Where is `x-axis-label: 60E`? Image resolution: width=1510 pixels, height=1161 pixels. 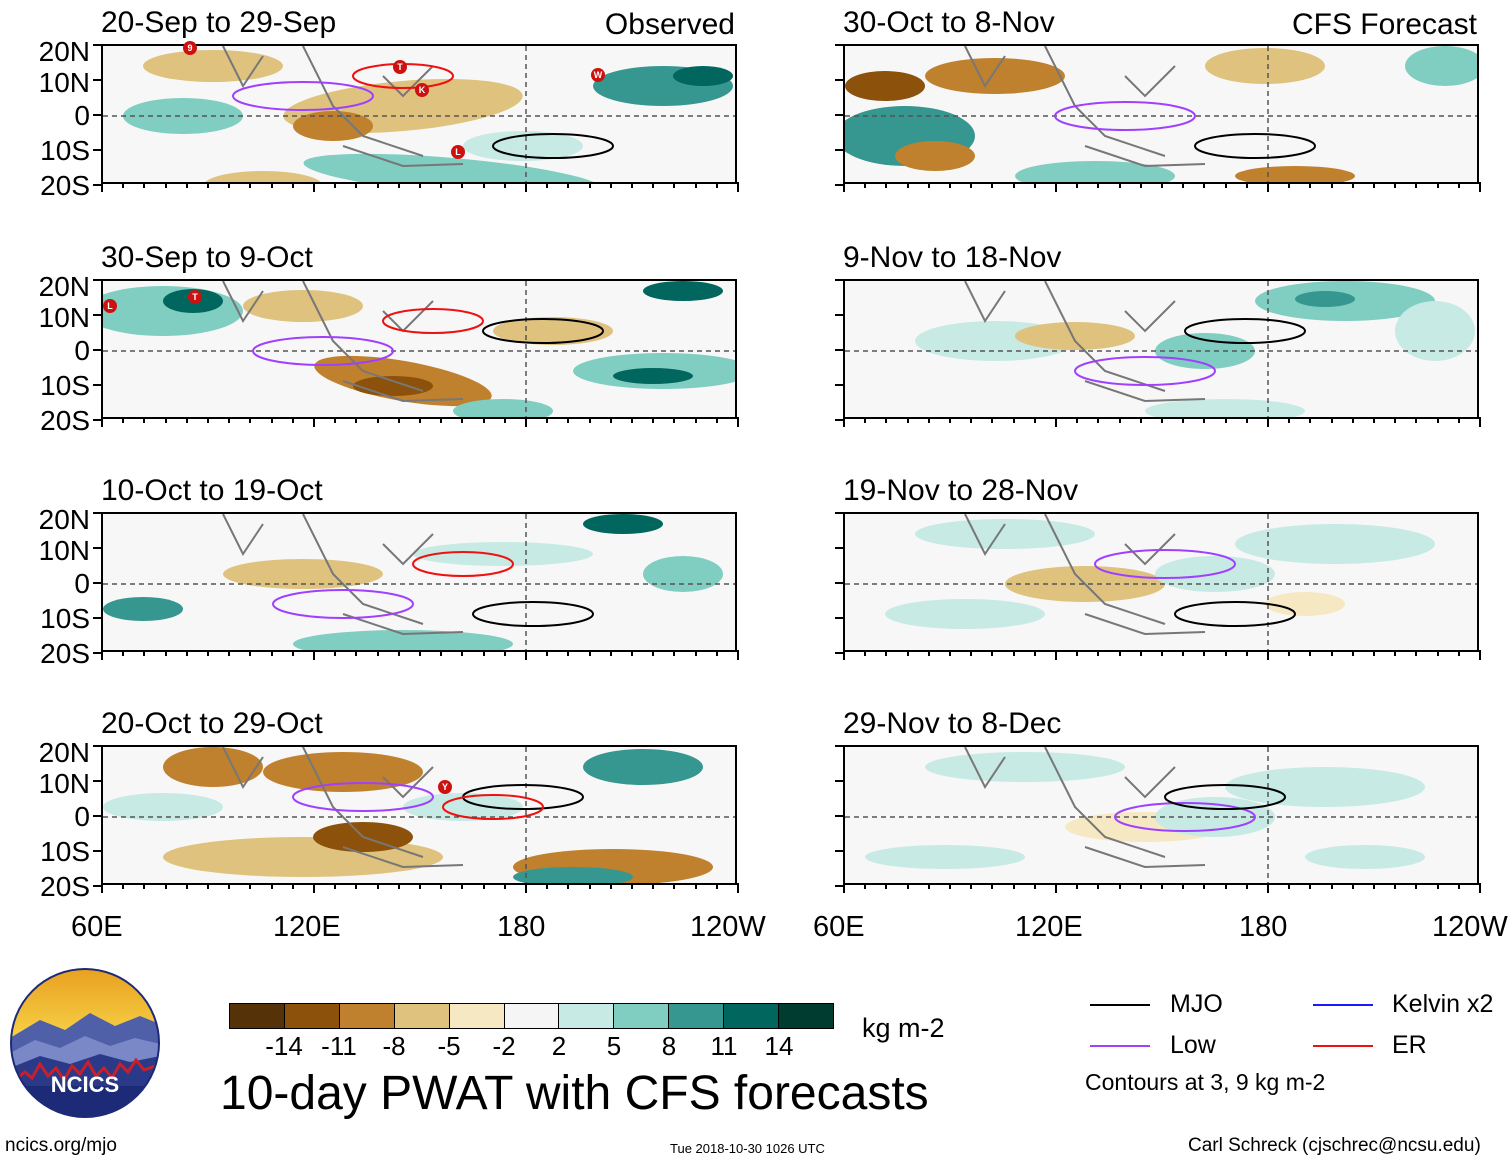 x-axis-label: 60E is located at coordinates (839, 927).